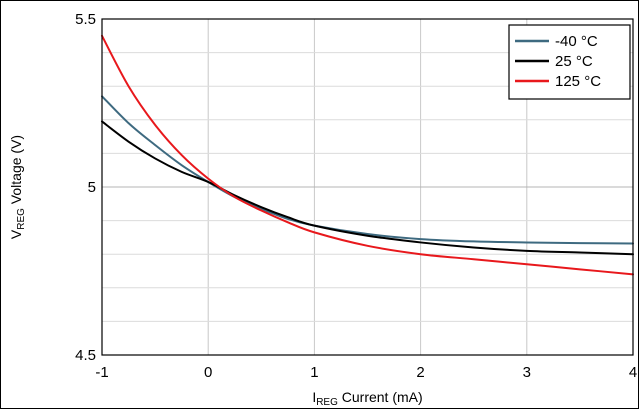 This screenshot has height=409, width=639. What do you see at coordinates (578, 81) in the screenshot?
I see `legend-label-2: 125 °C` at bounding box center [578, 81].